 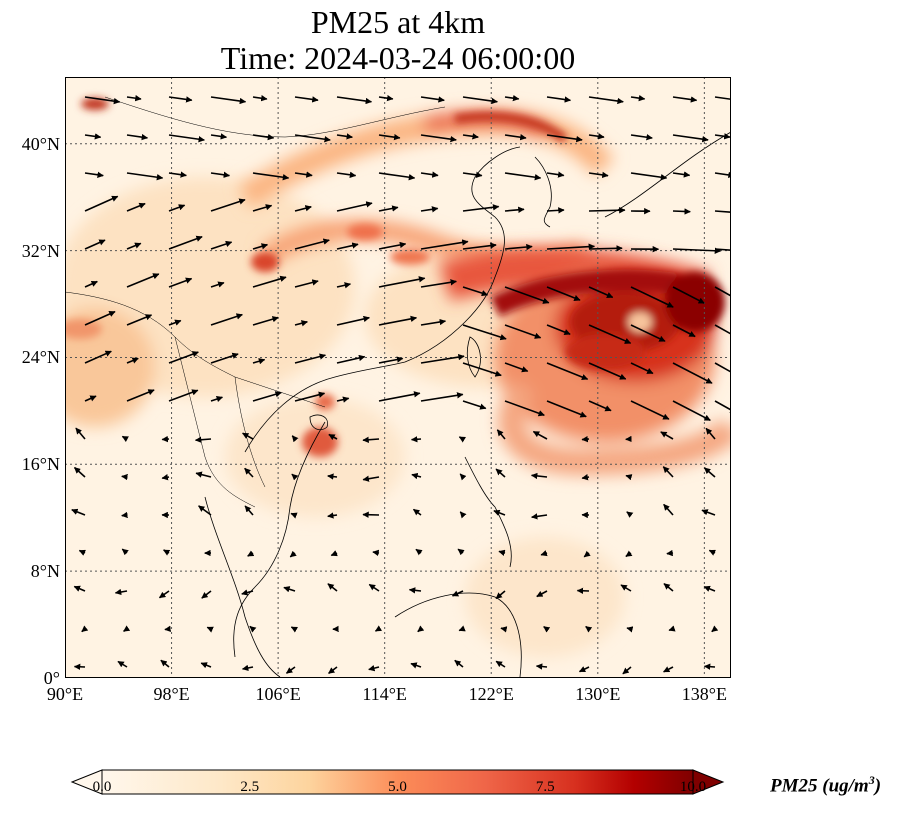 I want to click on borneo-coast, so click(x=458, y=635).